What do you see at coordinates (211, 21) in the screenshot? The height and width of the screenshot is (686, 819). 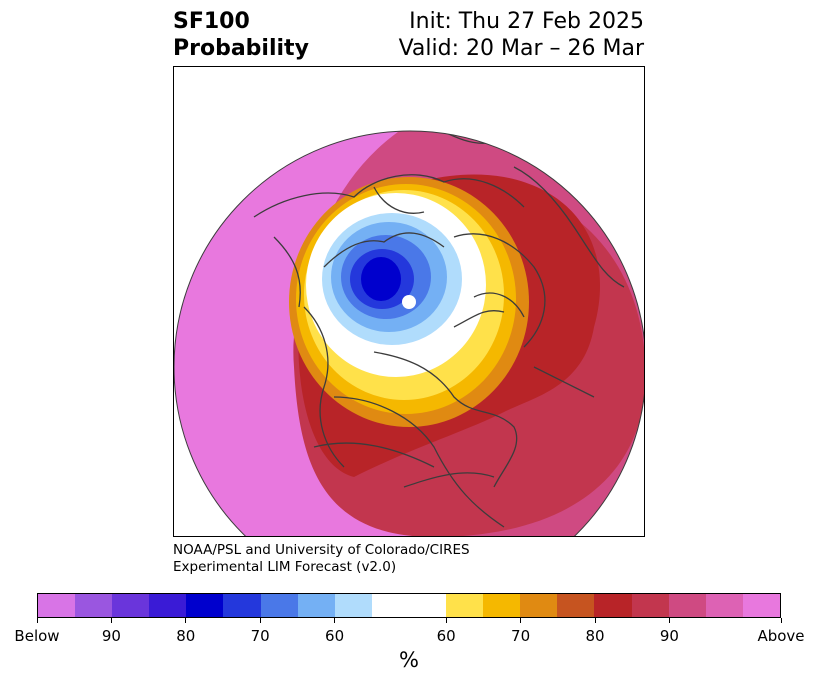 I see `variable-title: SF100` at bounding box center [211, 21].